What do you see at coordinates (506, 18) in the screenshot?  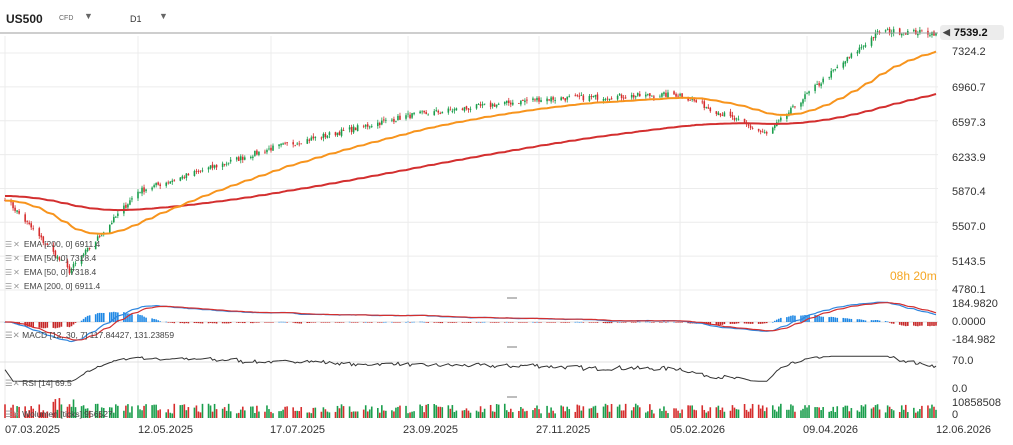 I see `toolbar: US500 CFD ▼ D1 ▼` at bounding box center [506, 18].